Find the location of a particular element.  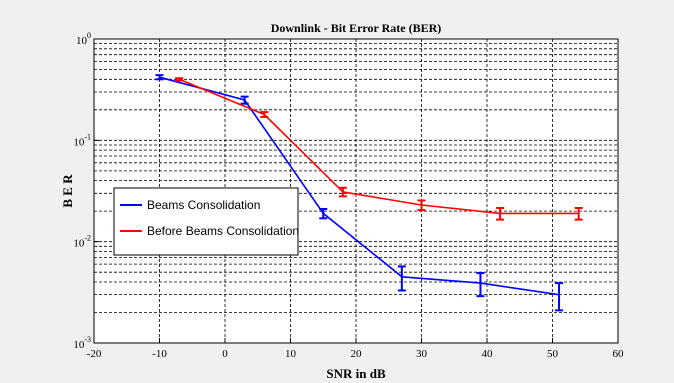

y-axis-label: B E R is located at coordinates (67, 191).